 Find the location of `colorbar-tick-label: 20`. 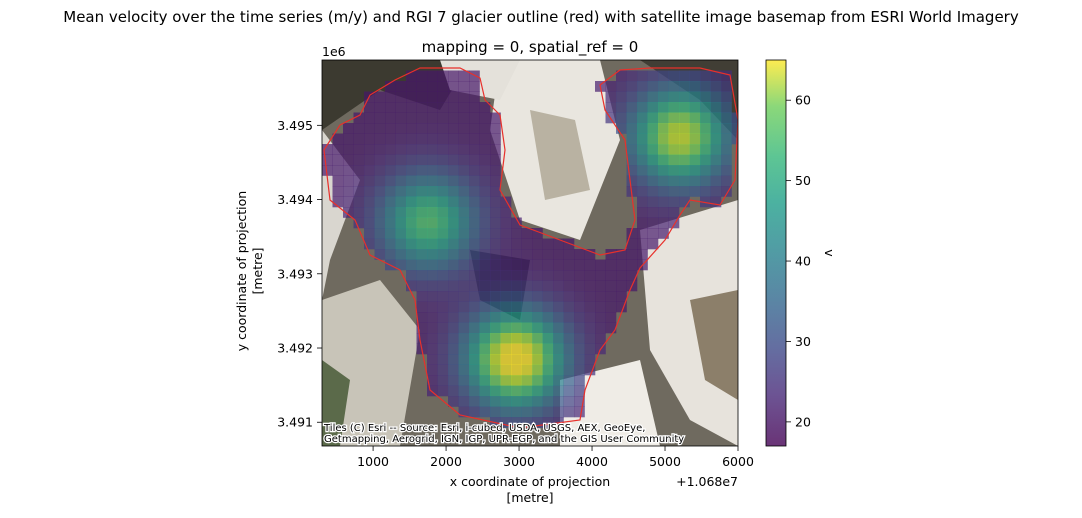

colorbar-tick-label: 20 is located at coordinates (803, 421).